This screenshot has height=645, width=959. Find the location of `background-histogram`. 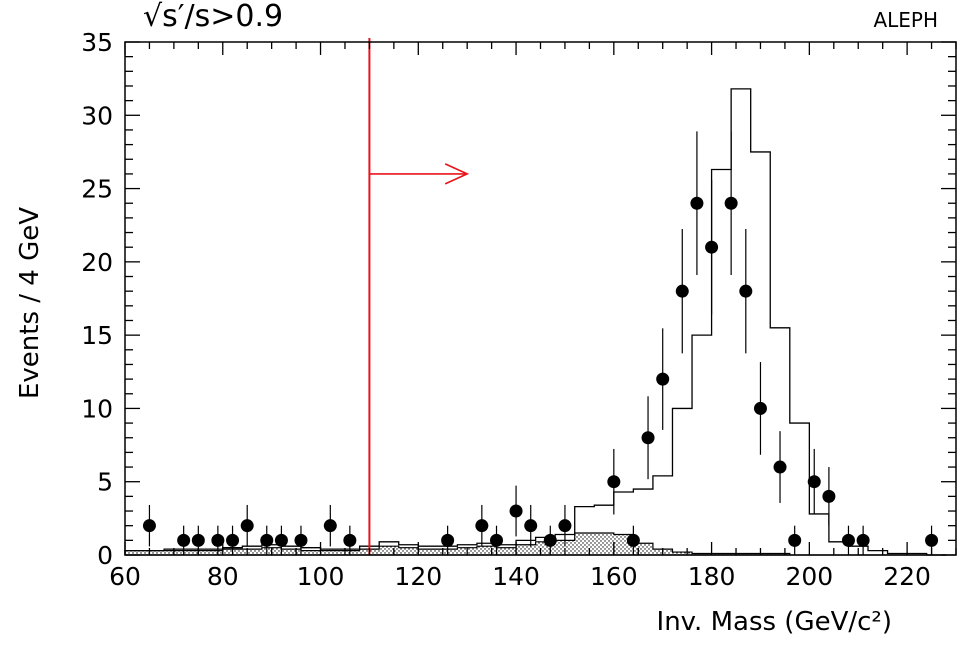

background-histogram is located at coordinates (535, 544).